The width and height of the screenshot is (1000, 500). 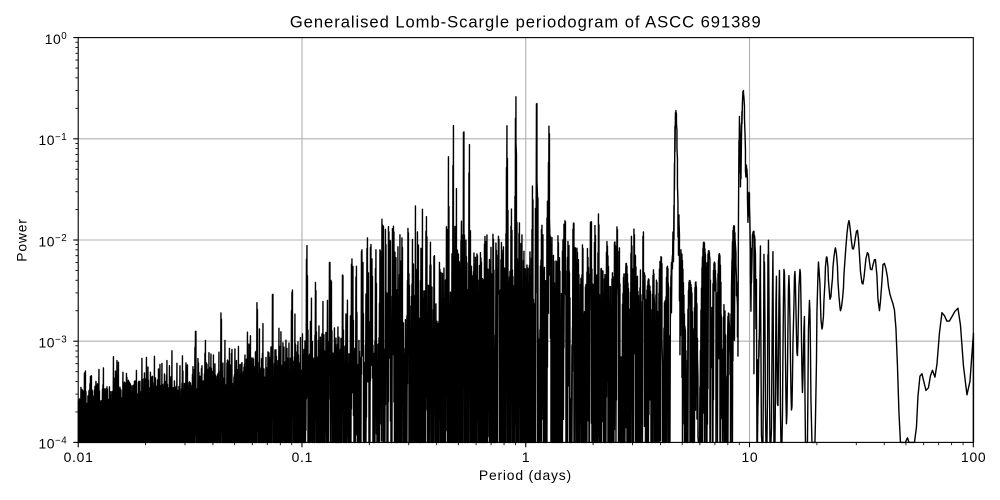 What do you see at coordinates (526, 457) in the screenshot?
I see `svg-text: 1` at bounding box center [526, 457].